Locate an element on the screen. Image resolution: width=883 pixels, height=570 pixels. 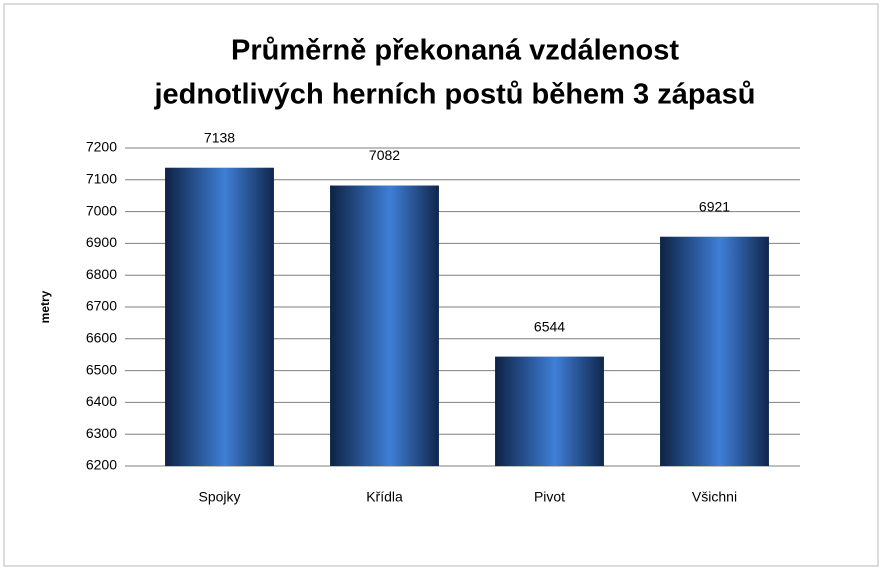
y-axis-label: metry is located at coordinates (45, 306).